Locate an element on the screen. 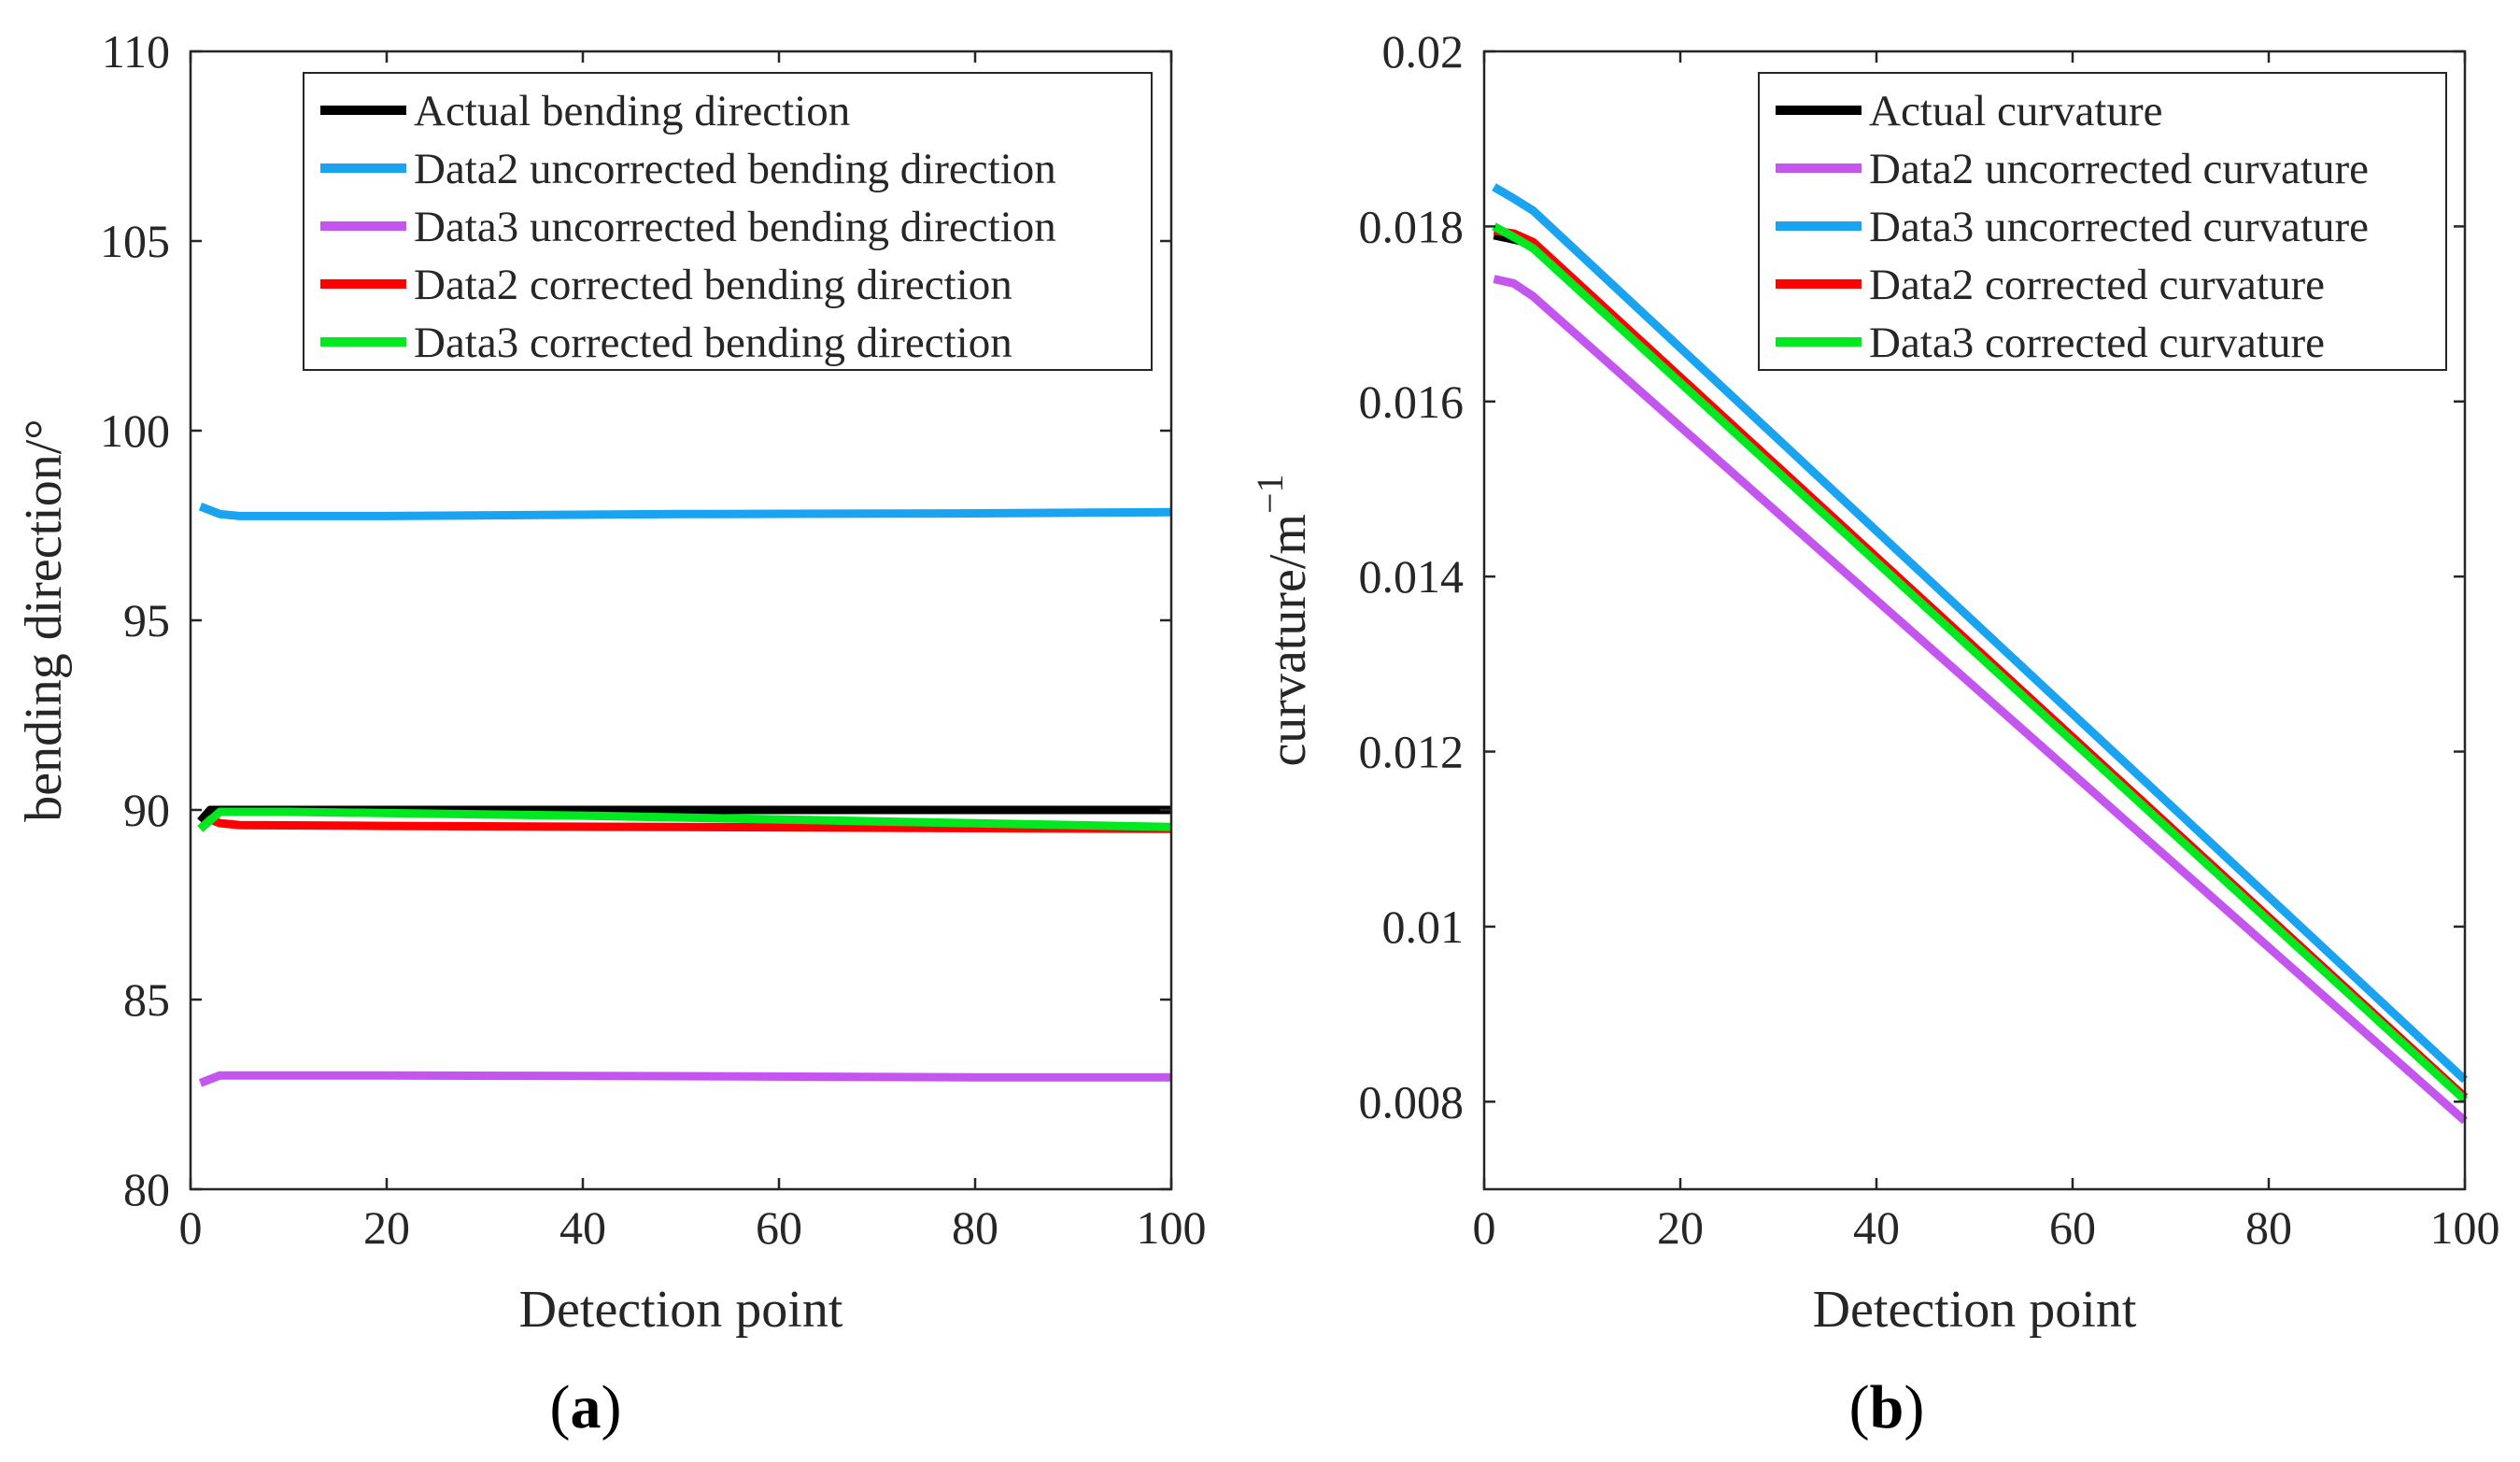 Image resolution: width=2520 pixels, height=1462 pixels. panel-a-legend-label-3: Data3 uncorrected bending direction is located at coordinates (735, 227).